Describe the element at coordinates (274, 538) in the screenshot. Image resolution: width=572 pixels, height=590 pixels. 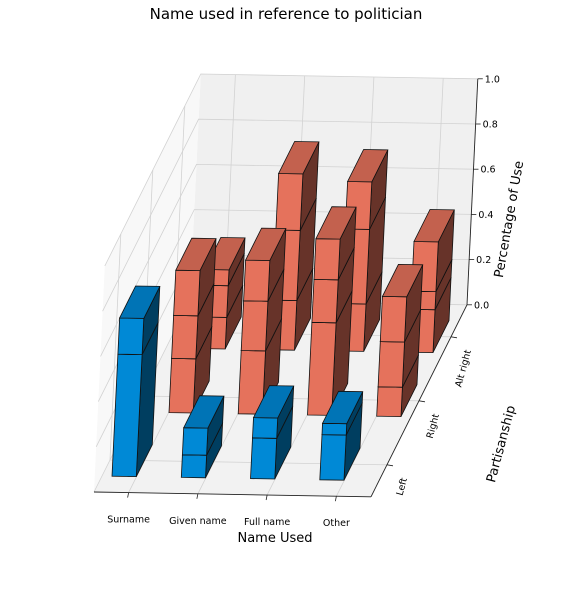
I see `x-axis-label: Name Used` at that location.